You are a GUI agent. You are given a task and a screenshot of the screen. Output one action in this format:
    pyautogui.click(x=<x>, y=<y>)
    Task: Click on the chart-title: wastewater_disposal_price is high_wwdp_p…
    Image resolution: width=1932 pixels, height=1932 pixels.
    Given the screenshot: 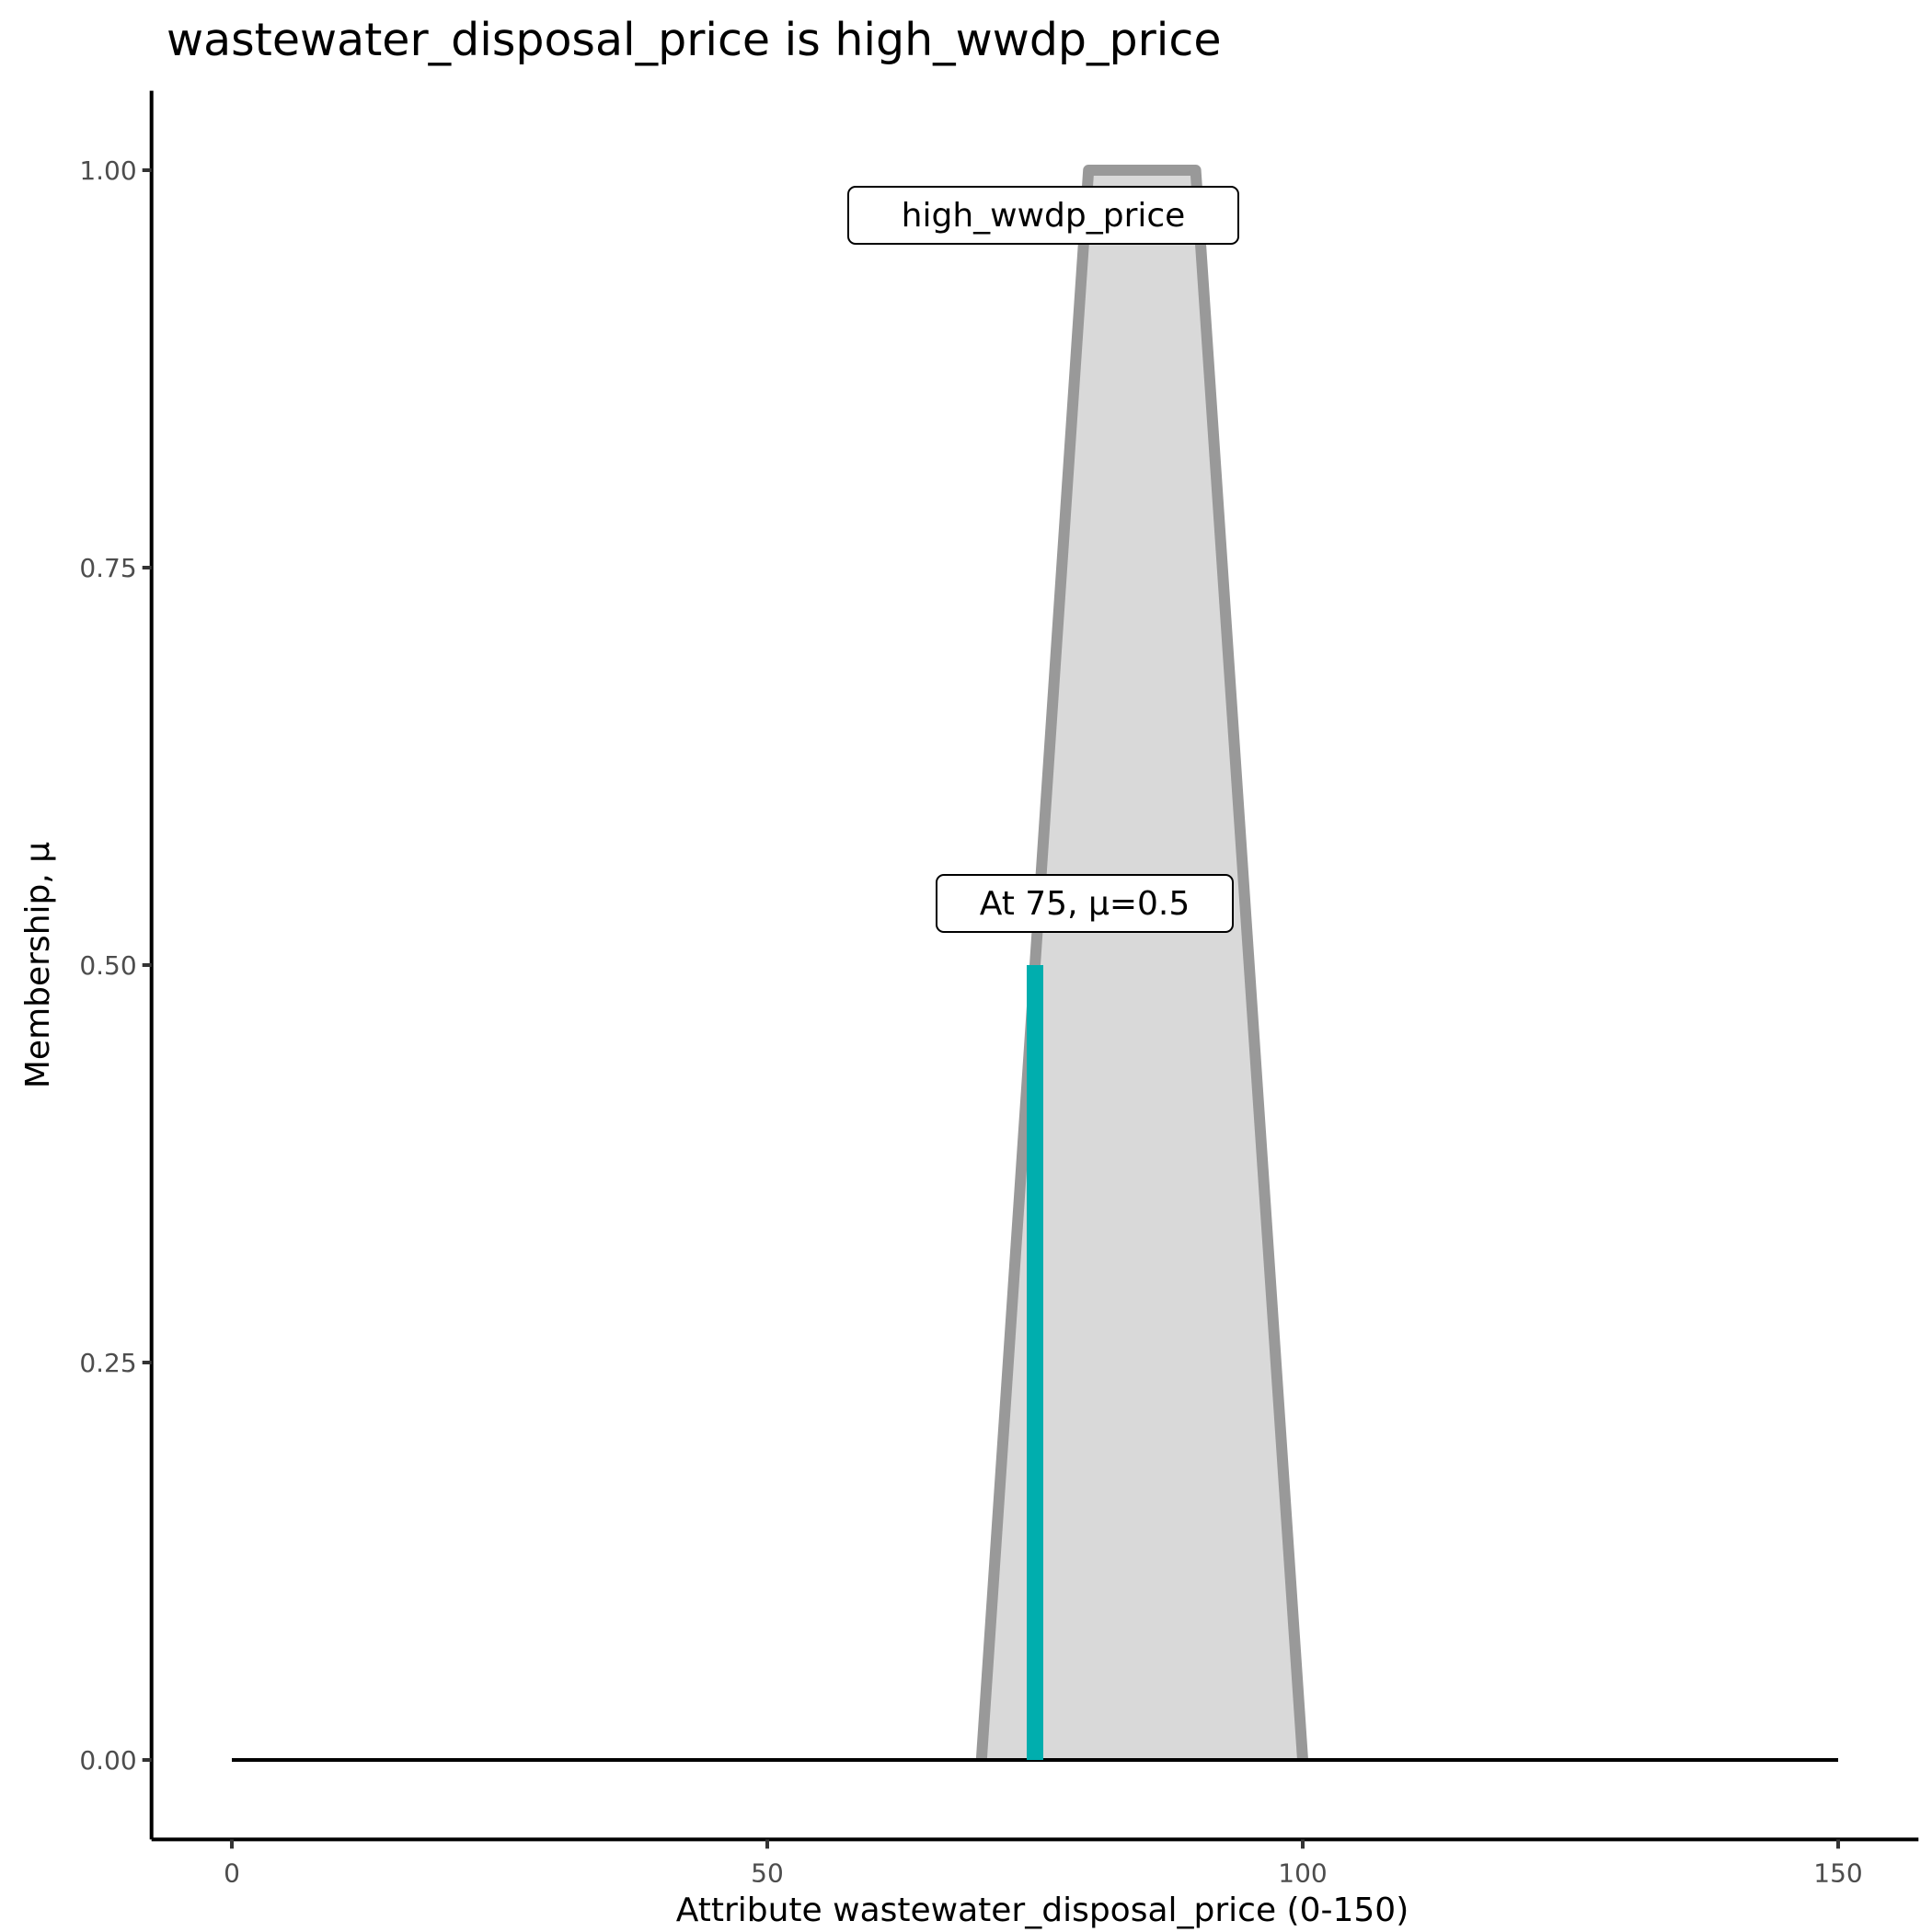 What is the action you would take?
    pyautogui.click(x=694, y=40)
    